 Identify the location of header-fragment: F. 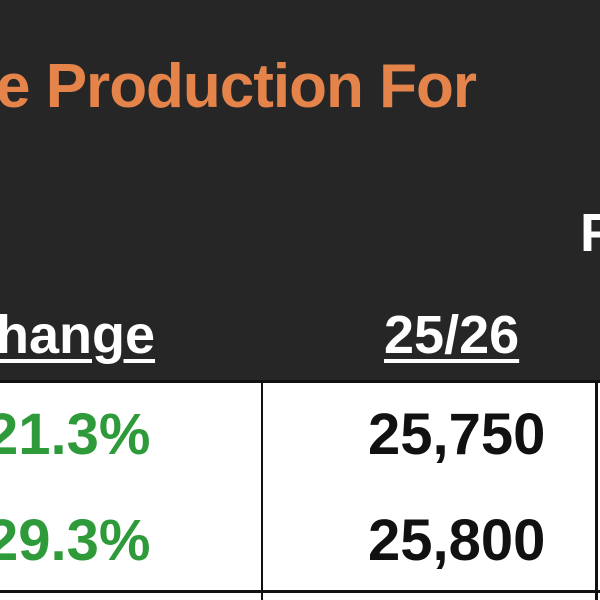
(590, 233).